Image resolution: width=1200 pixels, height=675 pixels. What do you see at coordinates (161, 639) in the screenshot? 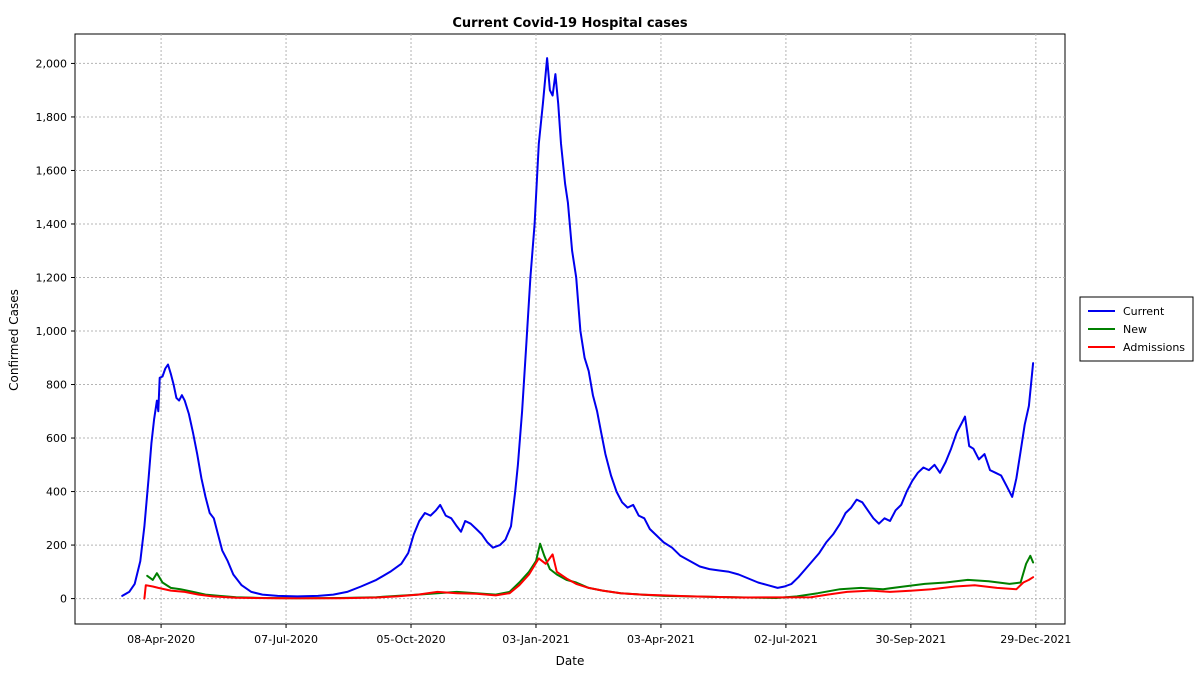
I see `x-tick-label: 08-Apr-2020` at bounding box center [161, 639].